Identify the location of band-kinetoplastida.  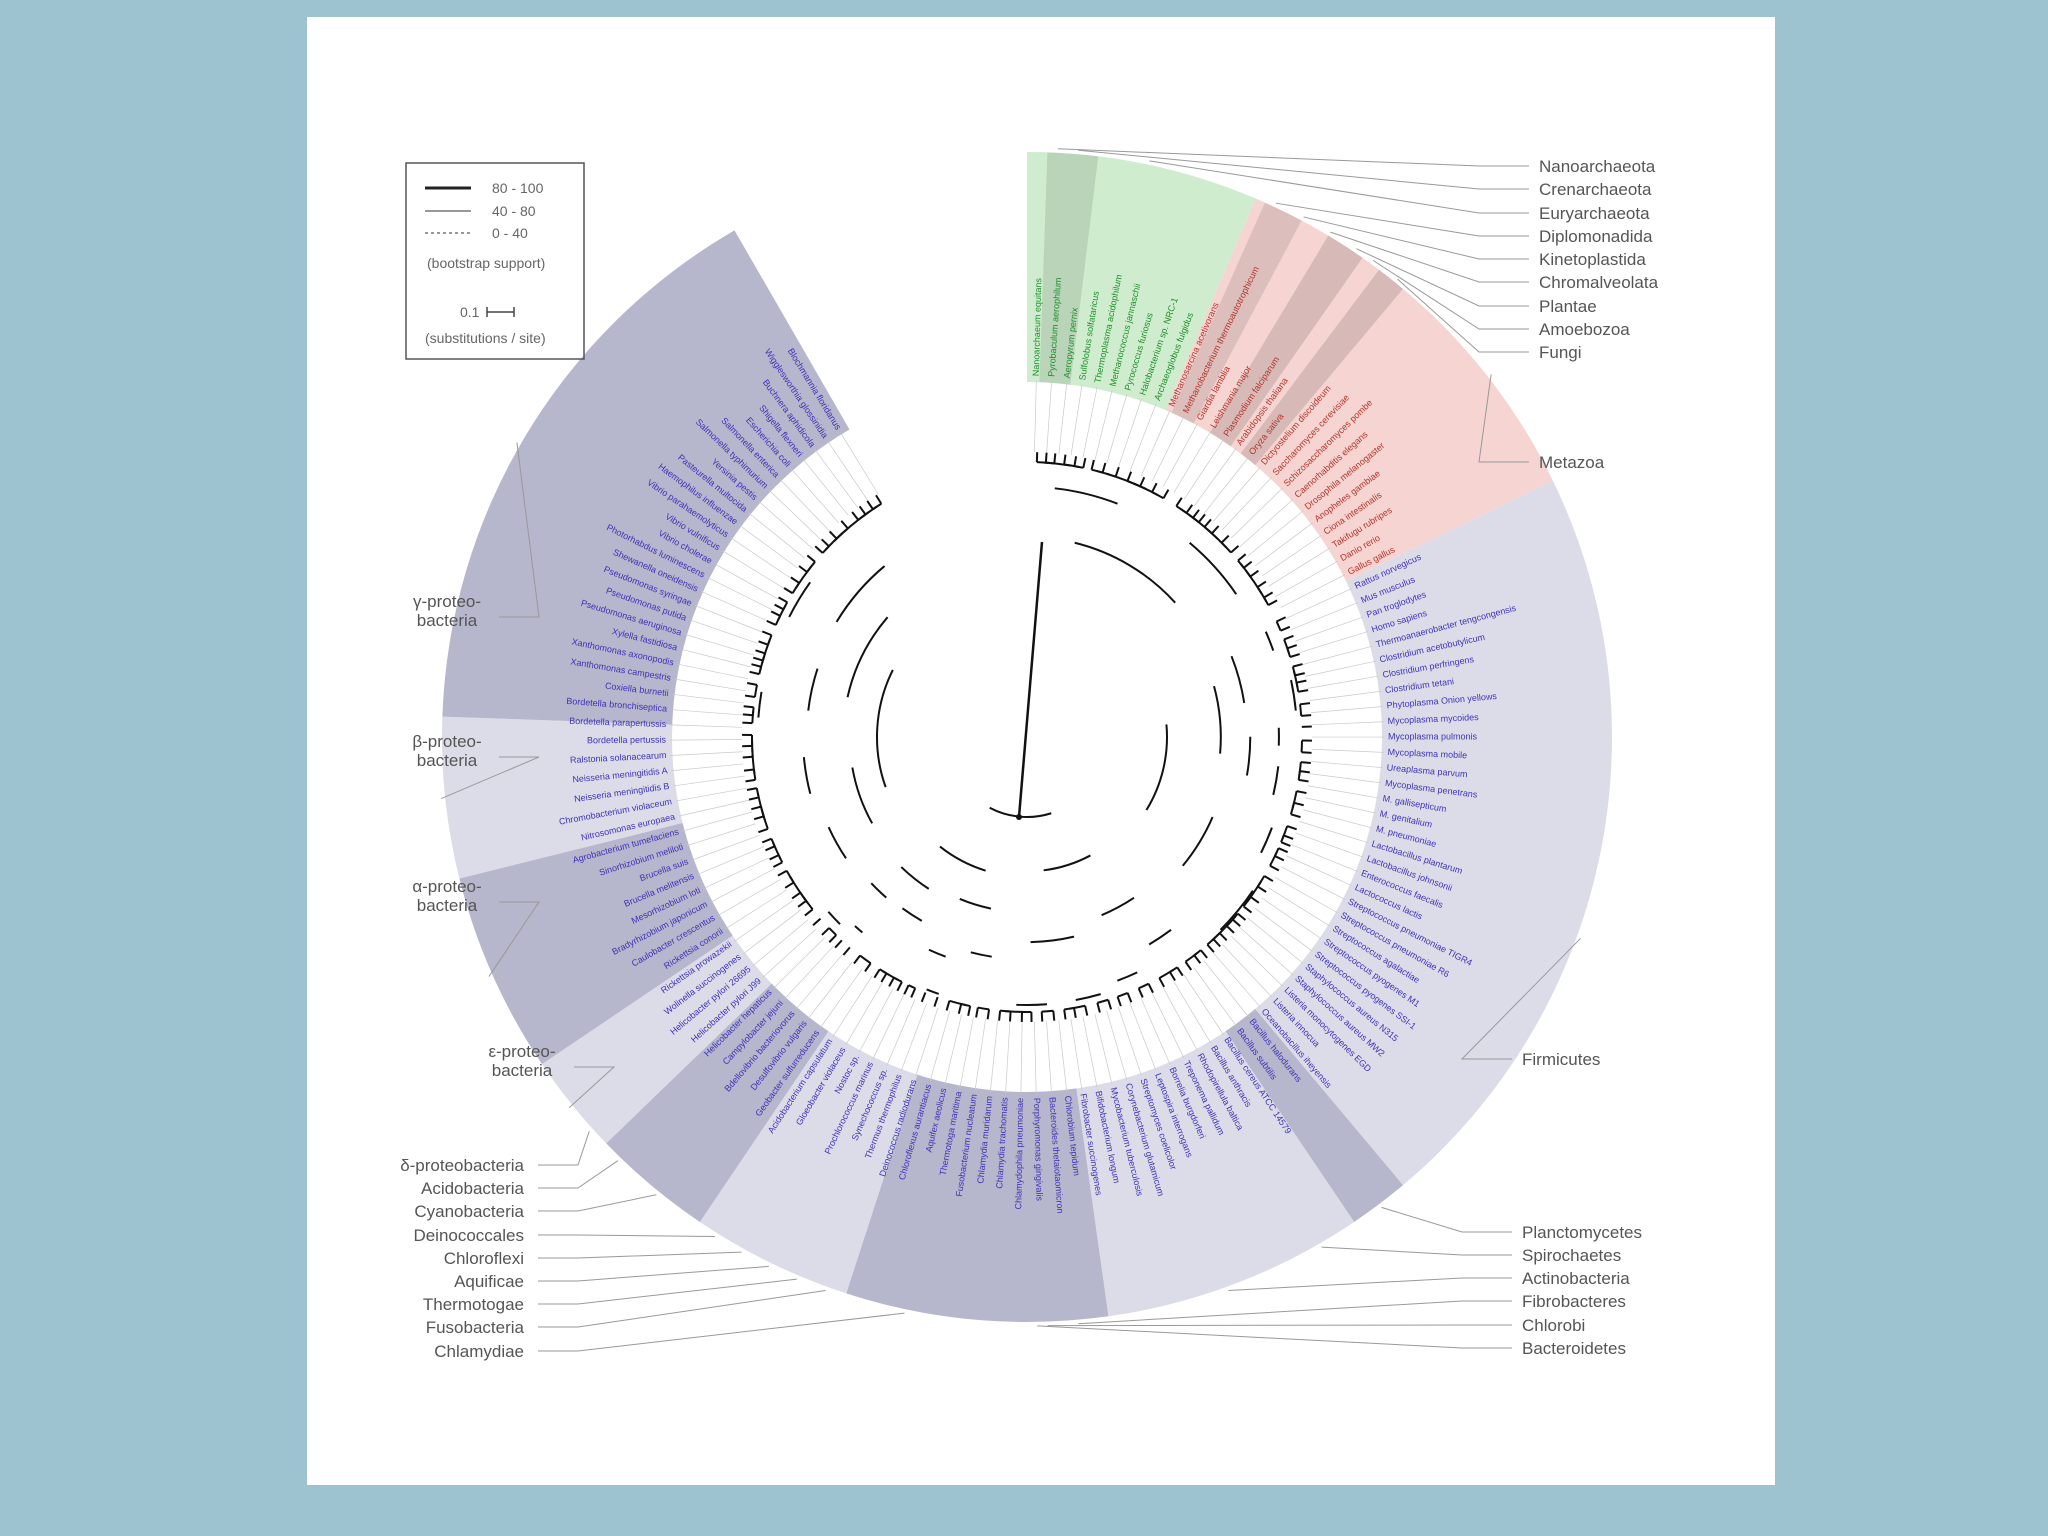
(1235, 315).